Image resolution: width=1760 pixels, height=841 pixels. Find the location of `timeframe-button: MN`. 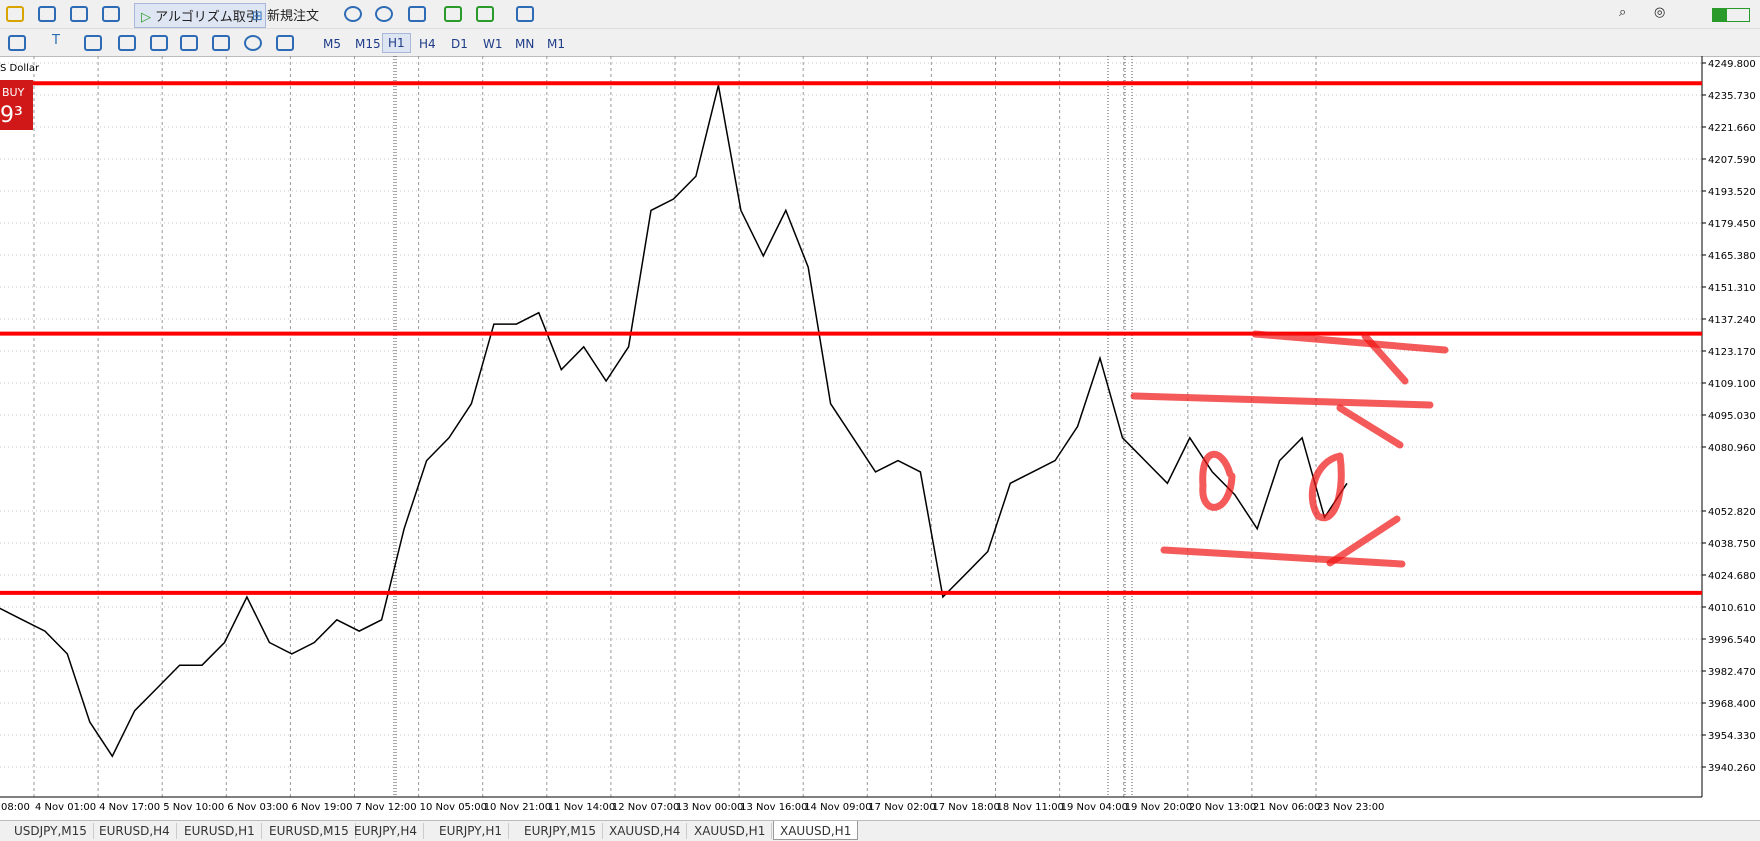

timeframe-button: MN is located at coordinates (525, 44).